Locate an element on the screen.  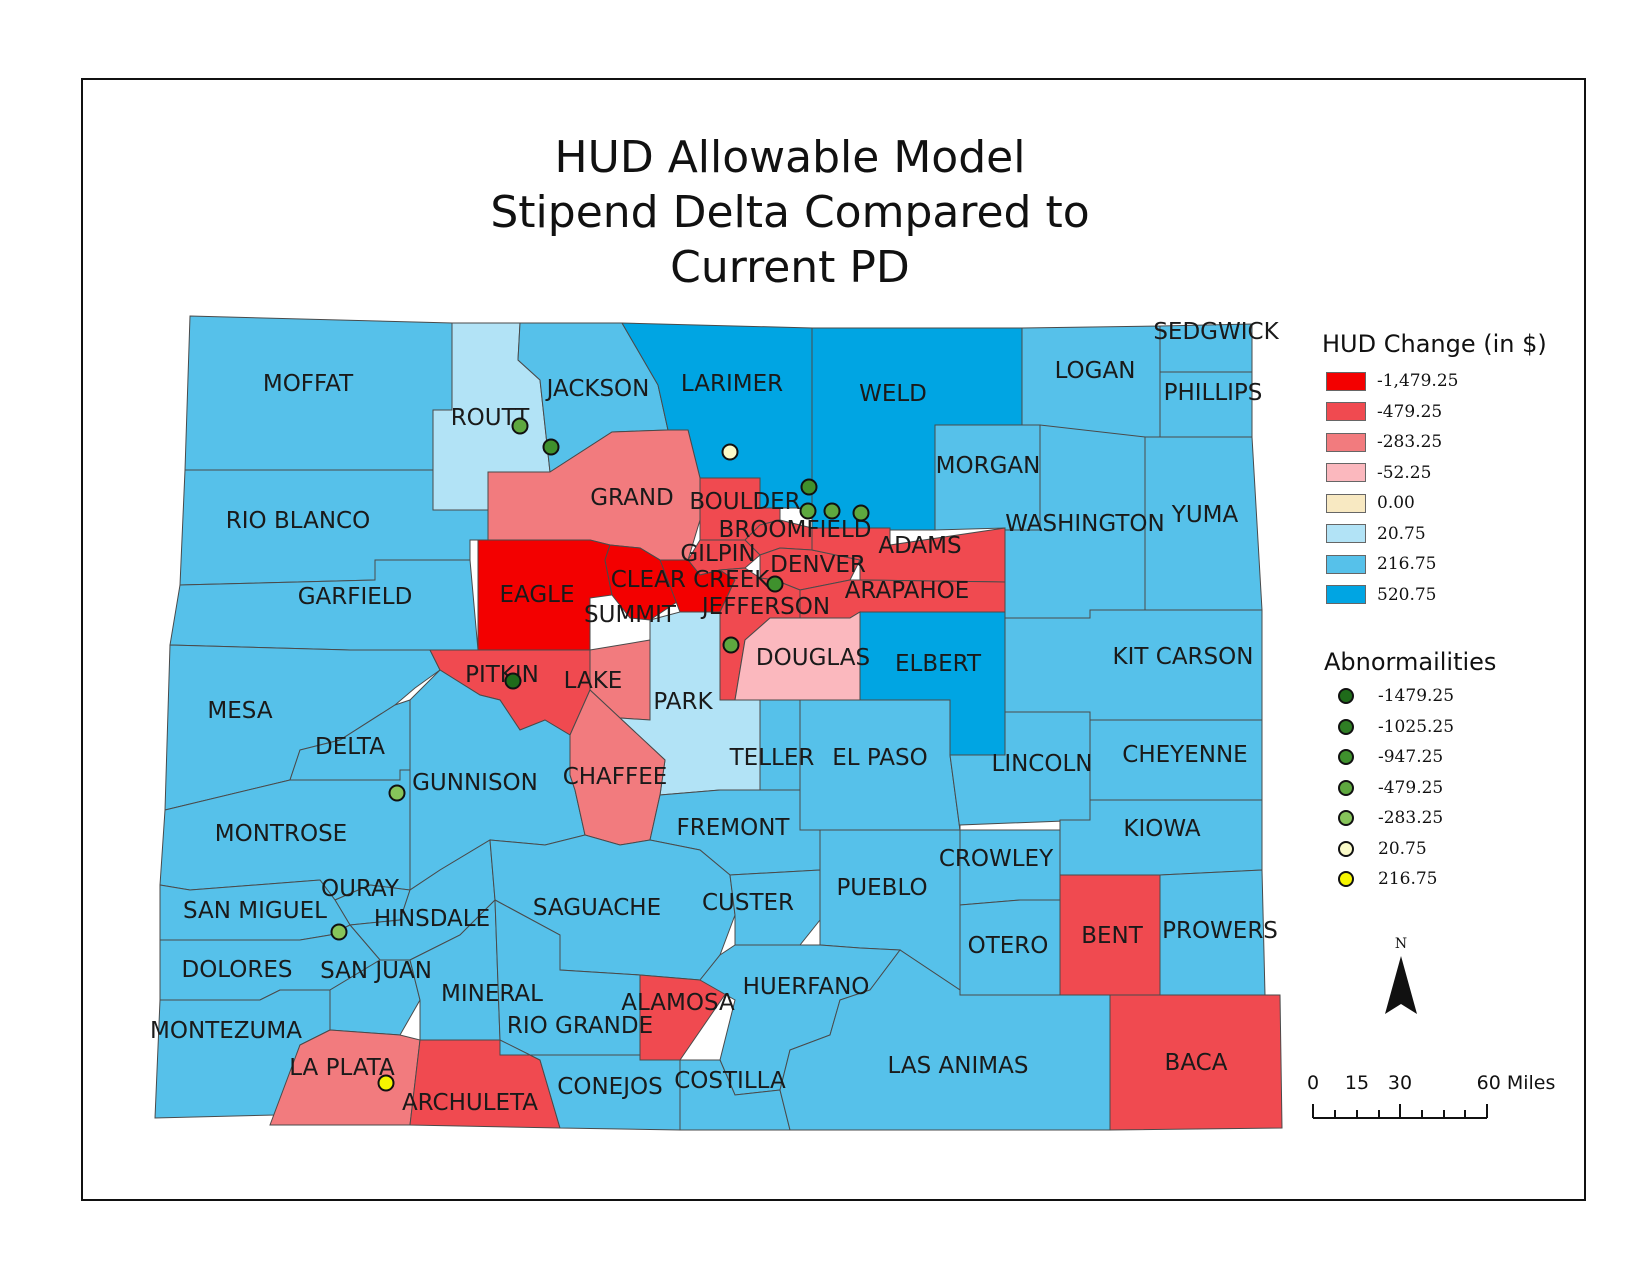
abnormality-marker-douglas is located at coordinates (731, 645).